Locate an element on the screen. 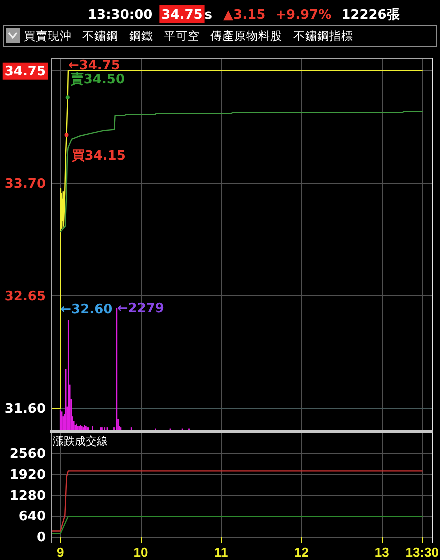 This screenshot has width=440, height=560. text: 34.75 is located at coordinates (182, 15).